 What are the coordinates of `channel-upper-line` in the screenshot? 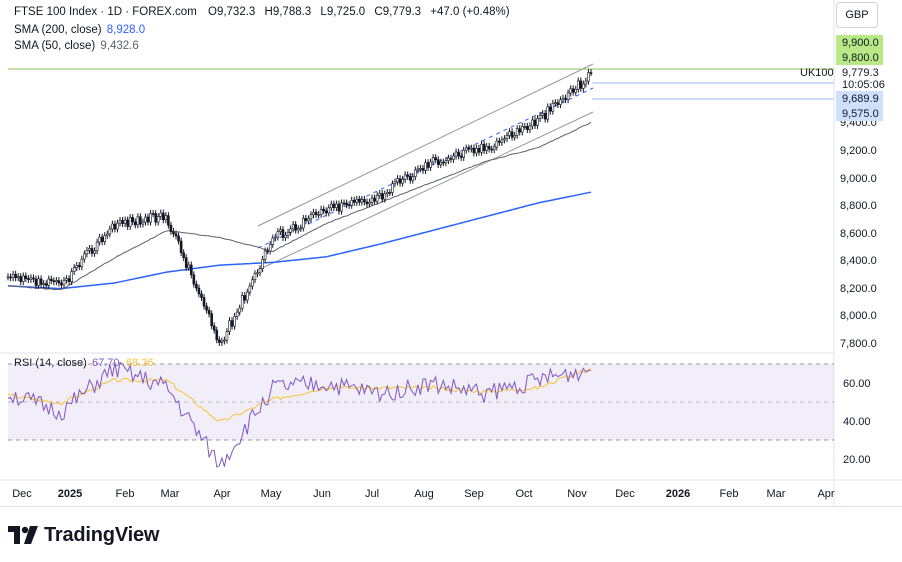 It's located at (425, 145).